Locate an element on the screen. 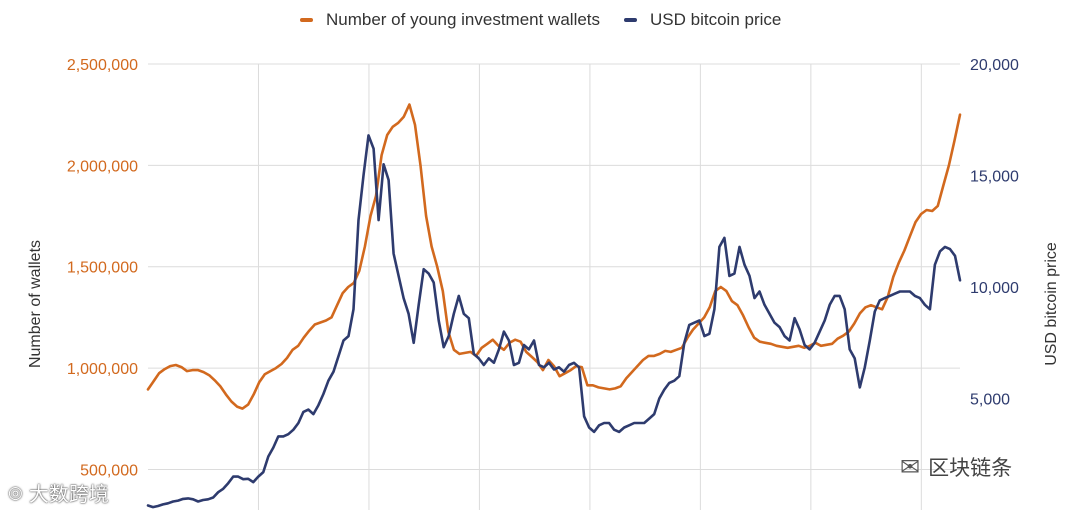 The height and width of the screenshot is (515, 1080). left-tick-label: 1,000,000 is located at coordinates (102, 369).